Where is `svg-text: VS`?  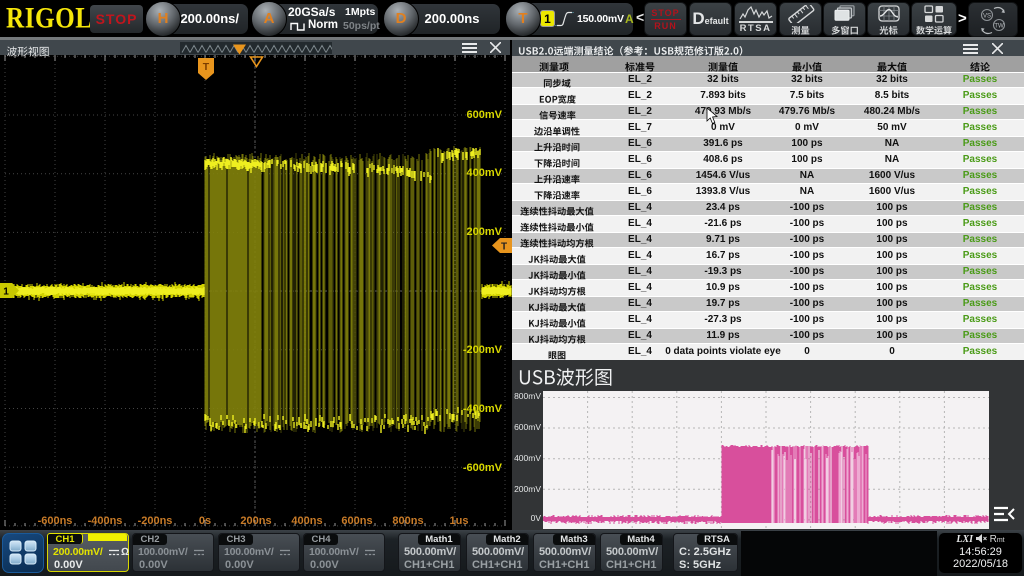
svg-text: VS is located at coordinates (987, 17).